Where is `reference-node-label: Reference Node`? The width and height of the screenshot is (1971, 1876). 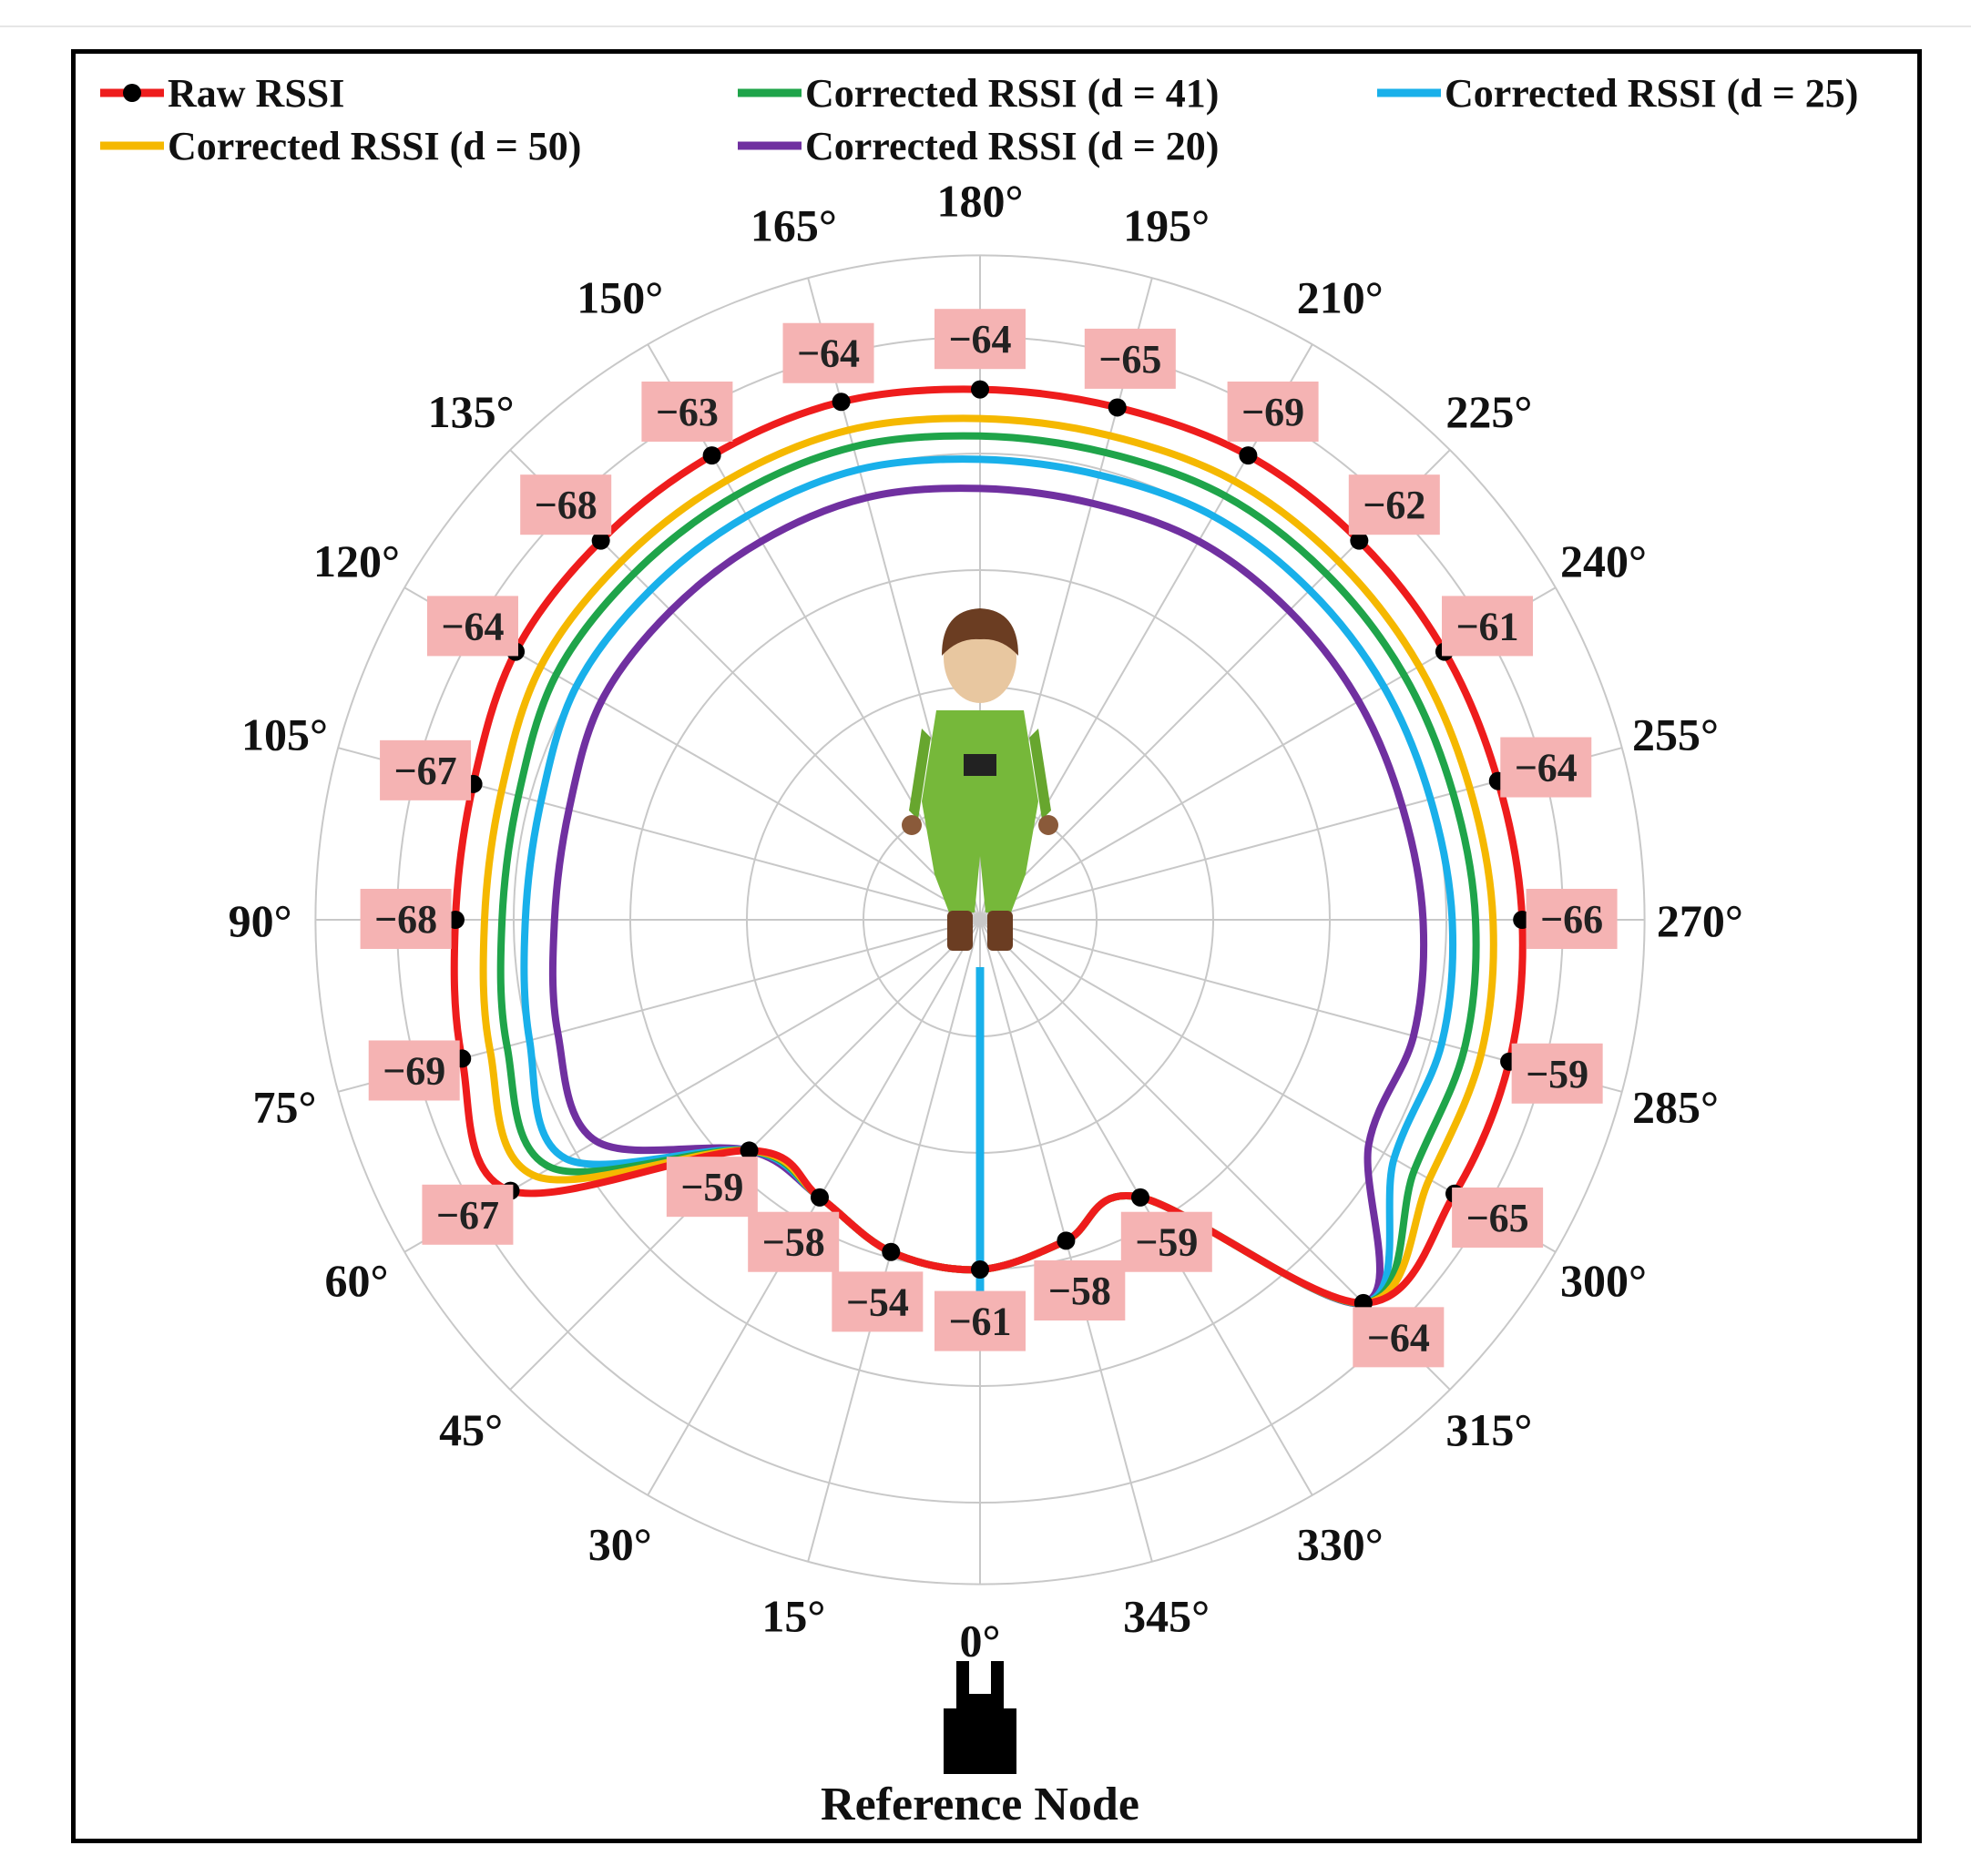 reference-node-label: Reference Node is located at coordinates (980, 1804).